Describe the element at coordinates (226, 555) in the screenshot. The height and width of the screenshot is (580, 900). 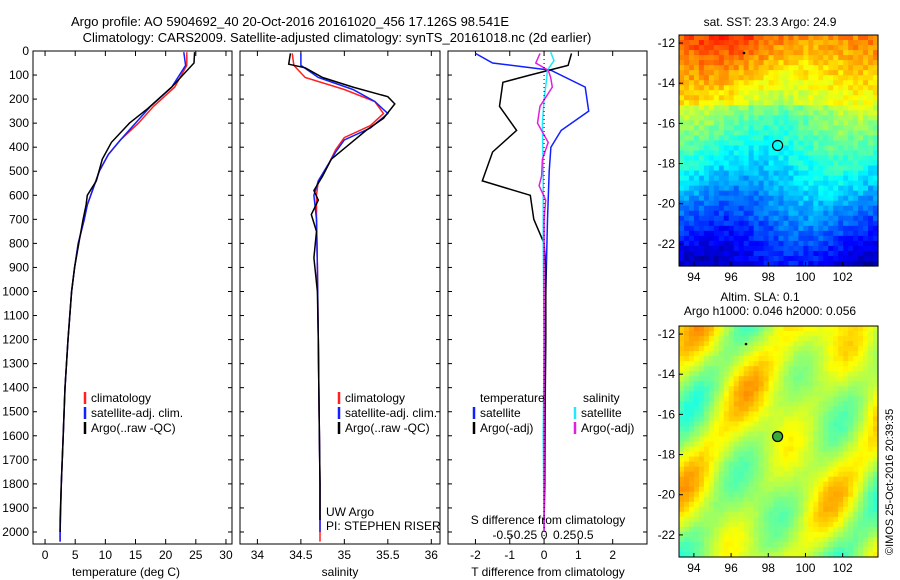
I see `x-tick-label: 30` at that location.